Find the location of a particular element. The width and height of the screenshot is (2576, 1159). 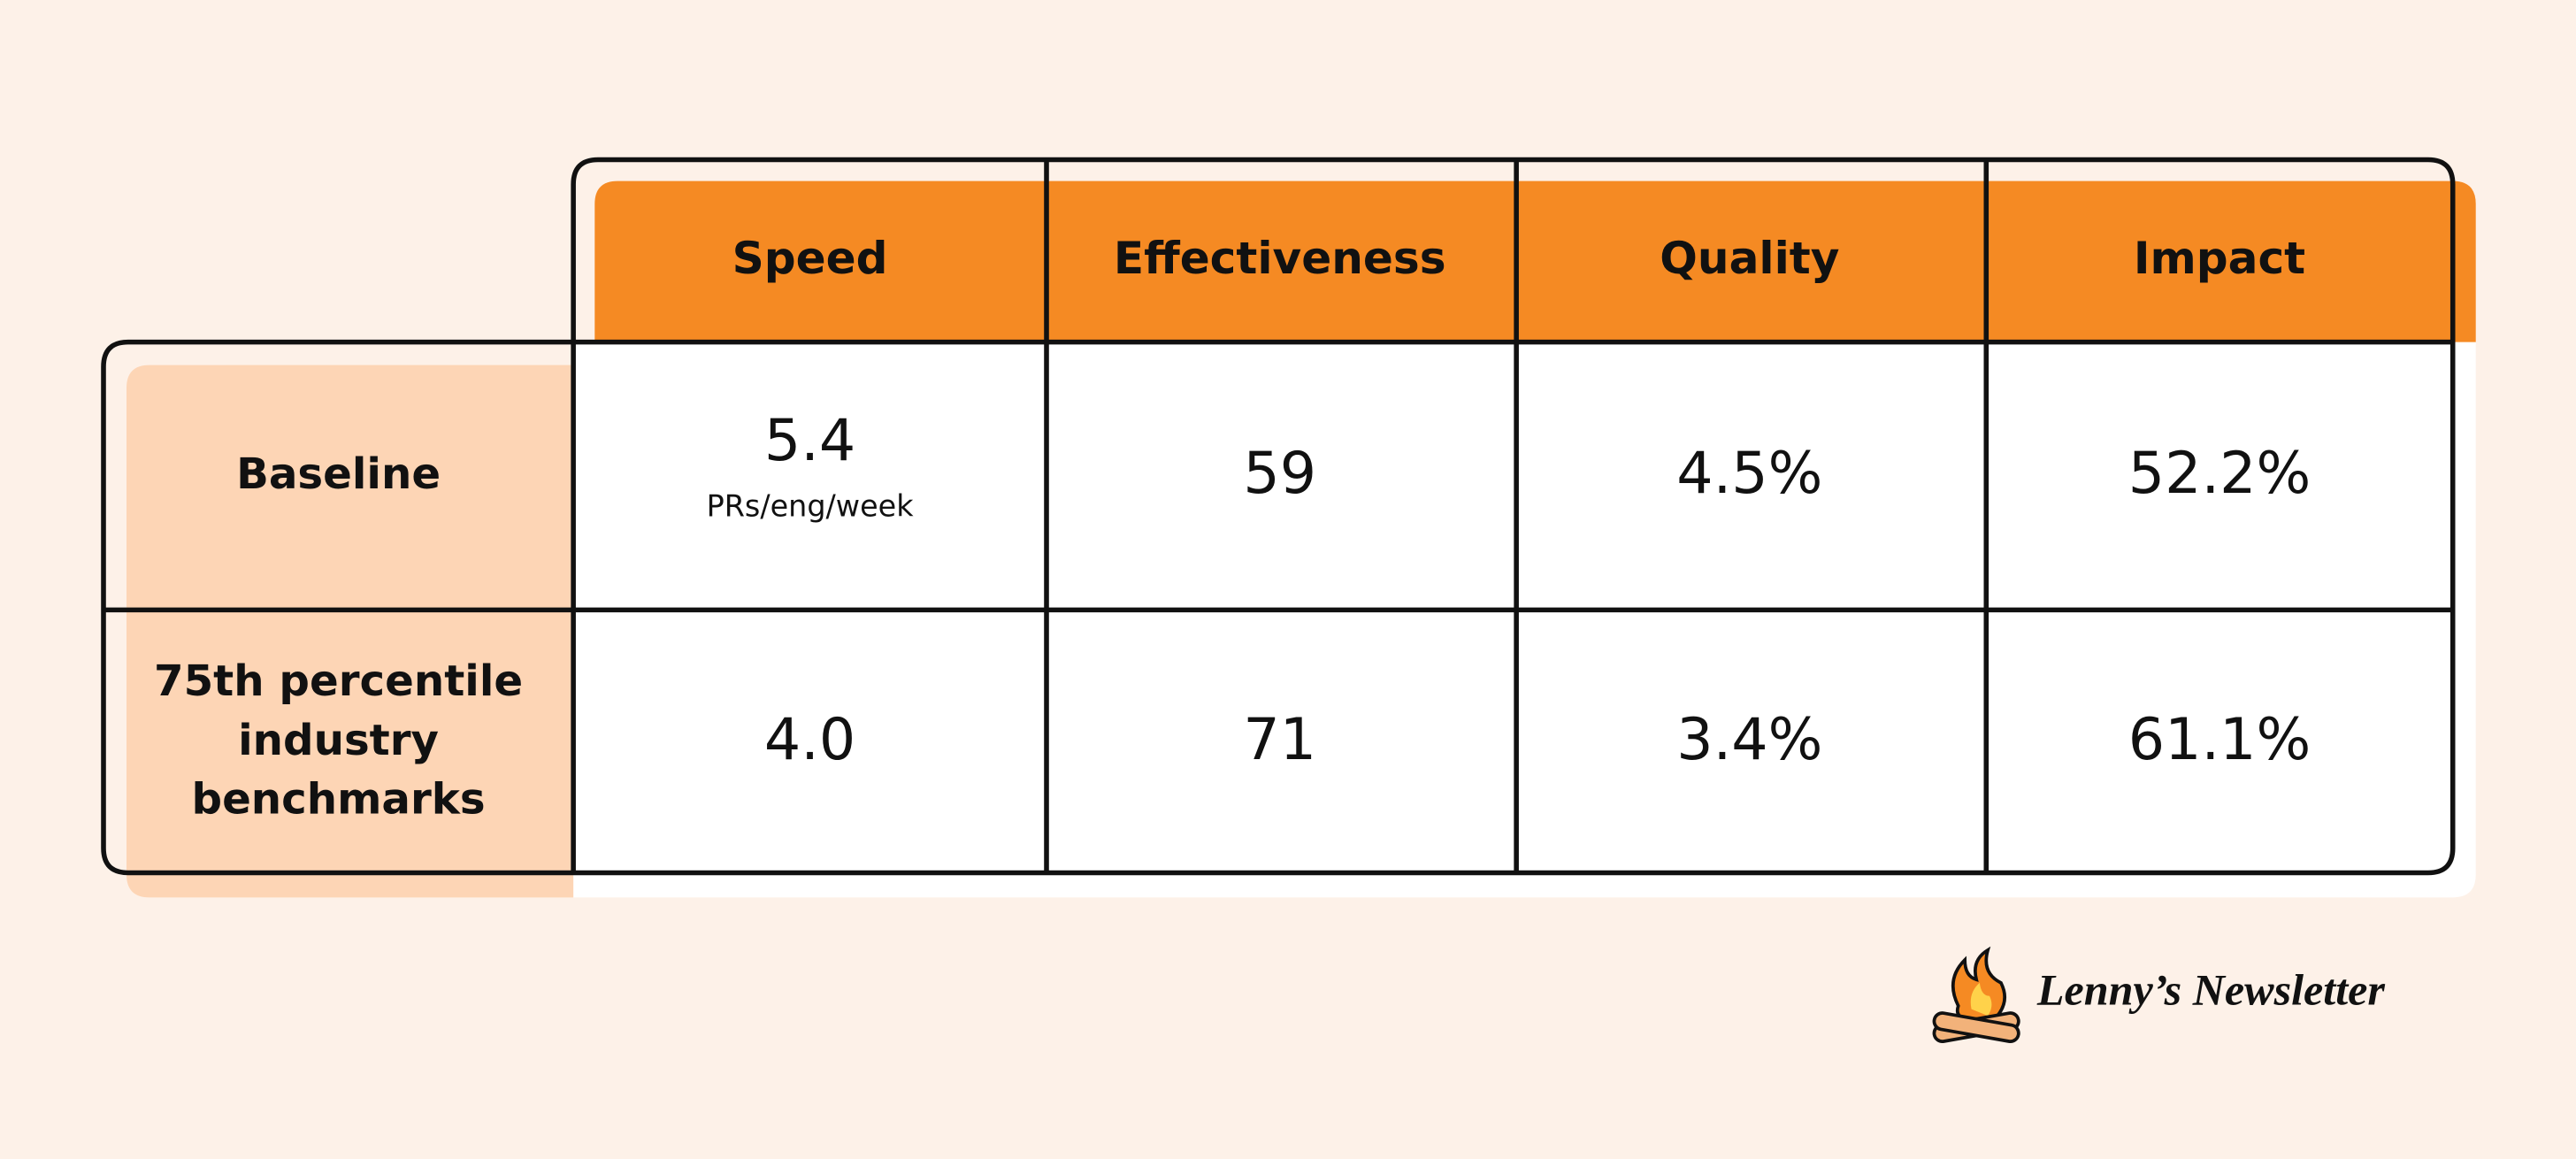

log-icon is located at coordinates (1976, 1027).